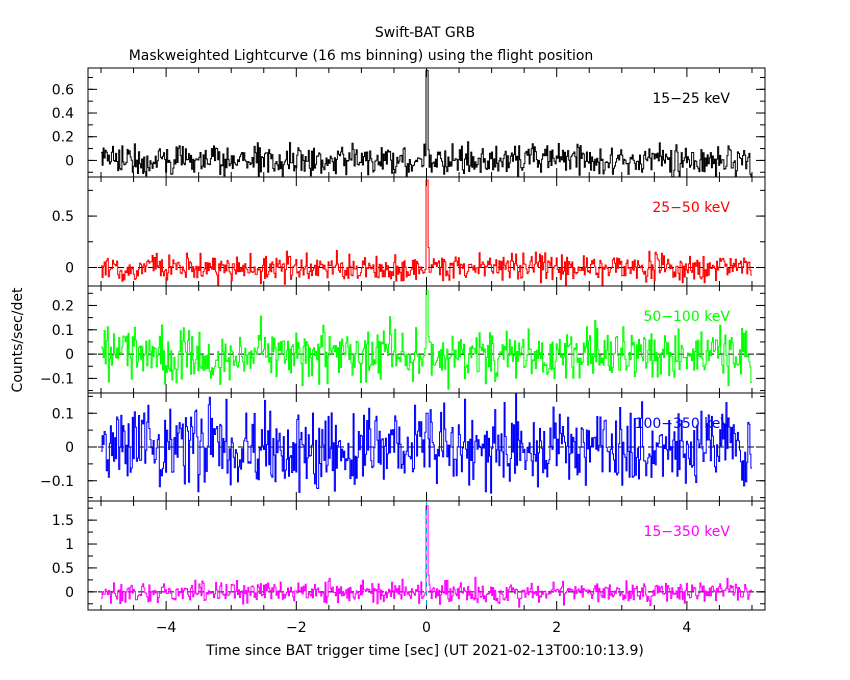  I want to click on y-tick-label: 0.4, so click(63, 114).